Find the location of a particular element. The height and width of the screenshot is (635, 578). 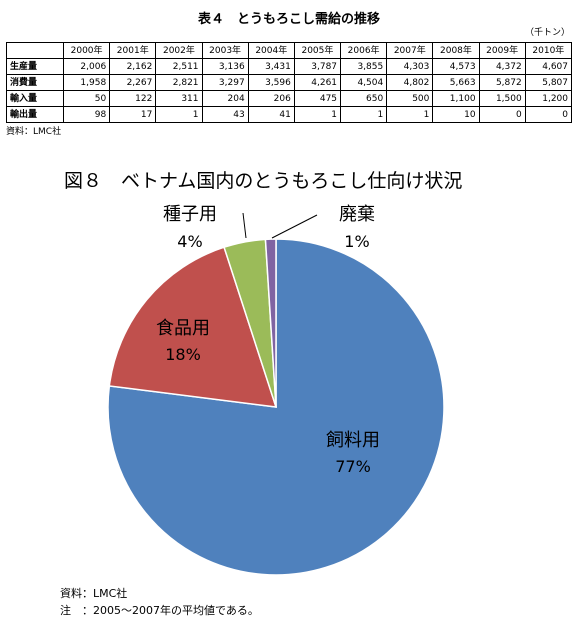

table-cell: 1 is located at coordinates (410, 114).